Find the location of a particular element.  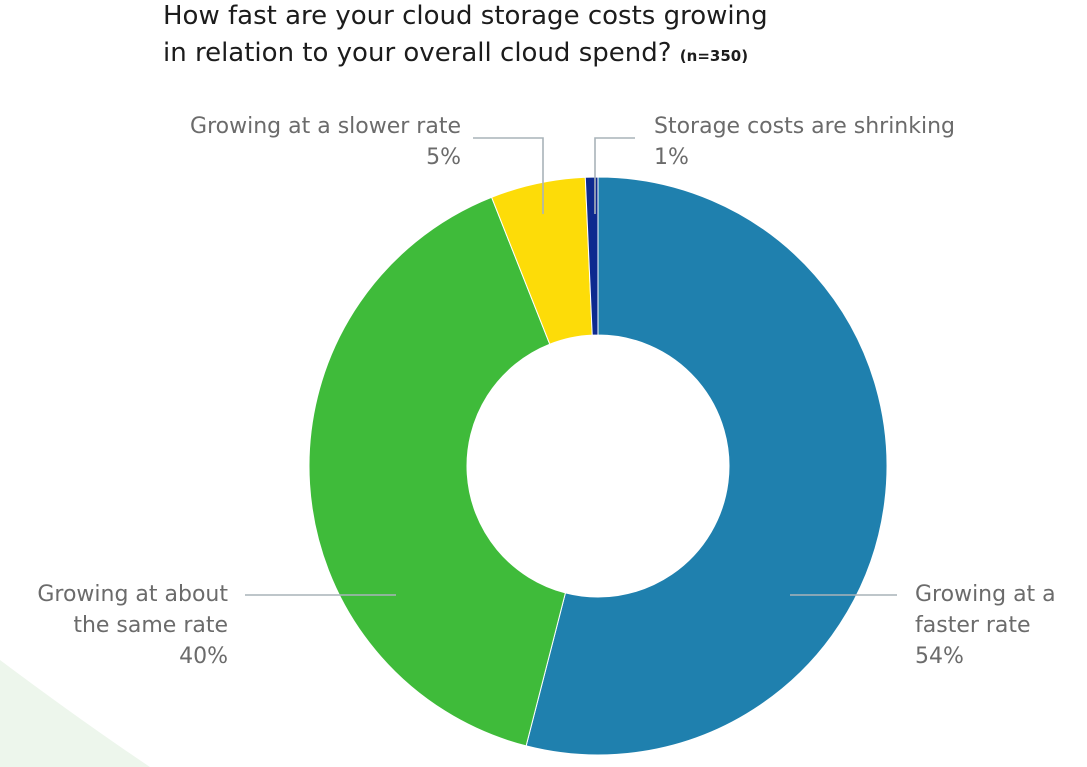

slice-value-same-rate: 40% is located at coordinates (203, 656).